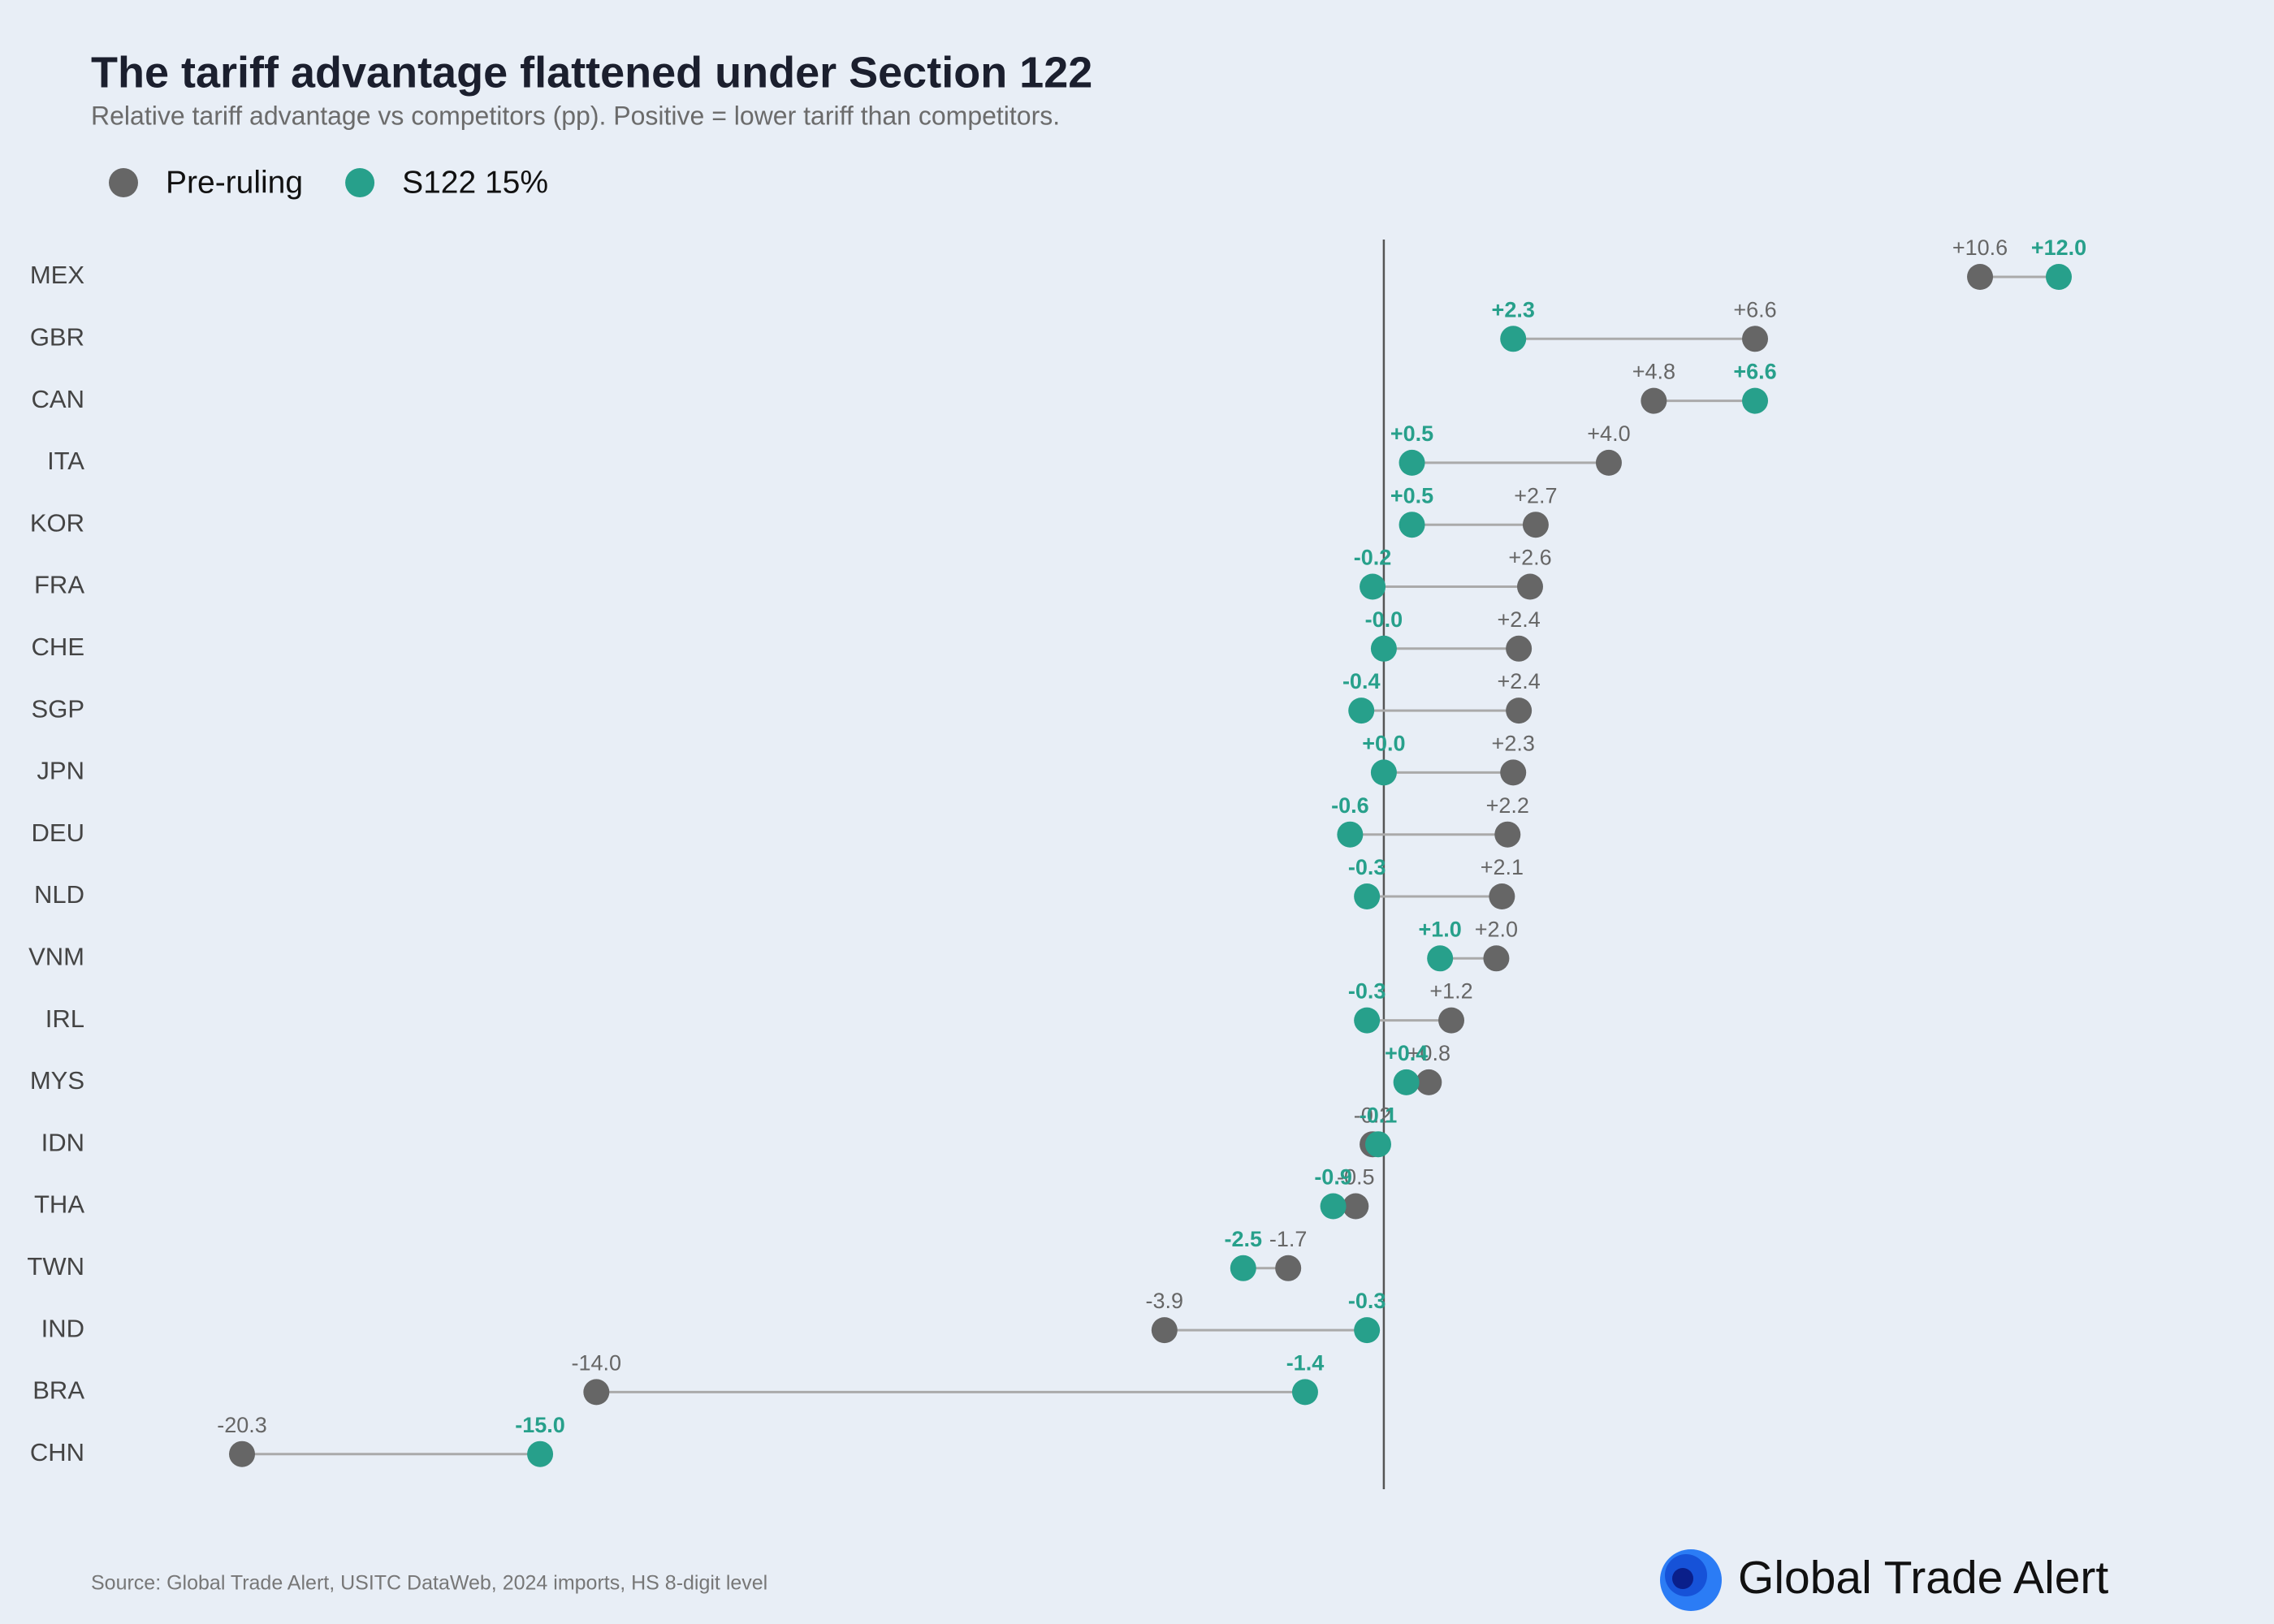  I want to click on value-label: -15.0, so click(540, 1425).